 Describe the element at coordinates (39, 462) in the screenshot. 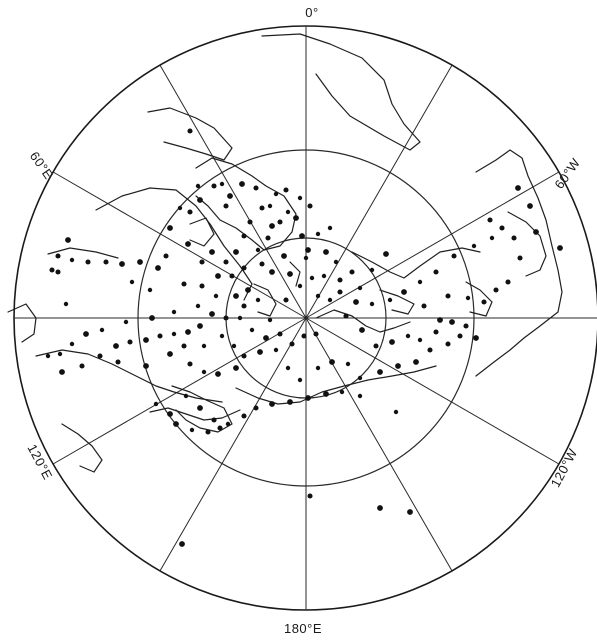

I see `meridian-label-120e: 120°E` at that location.